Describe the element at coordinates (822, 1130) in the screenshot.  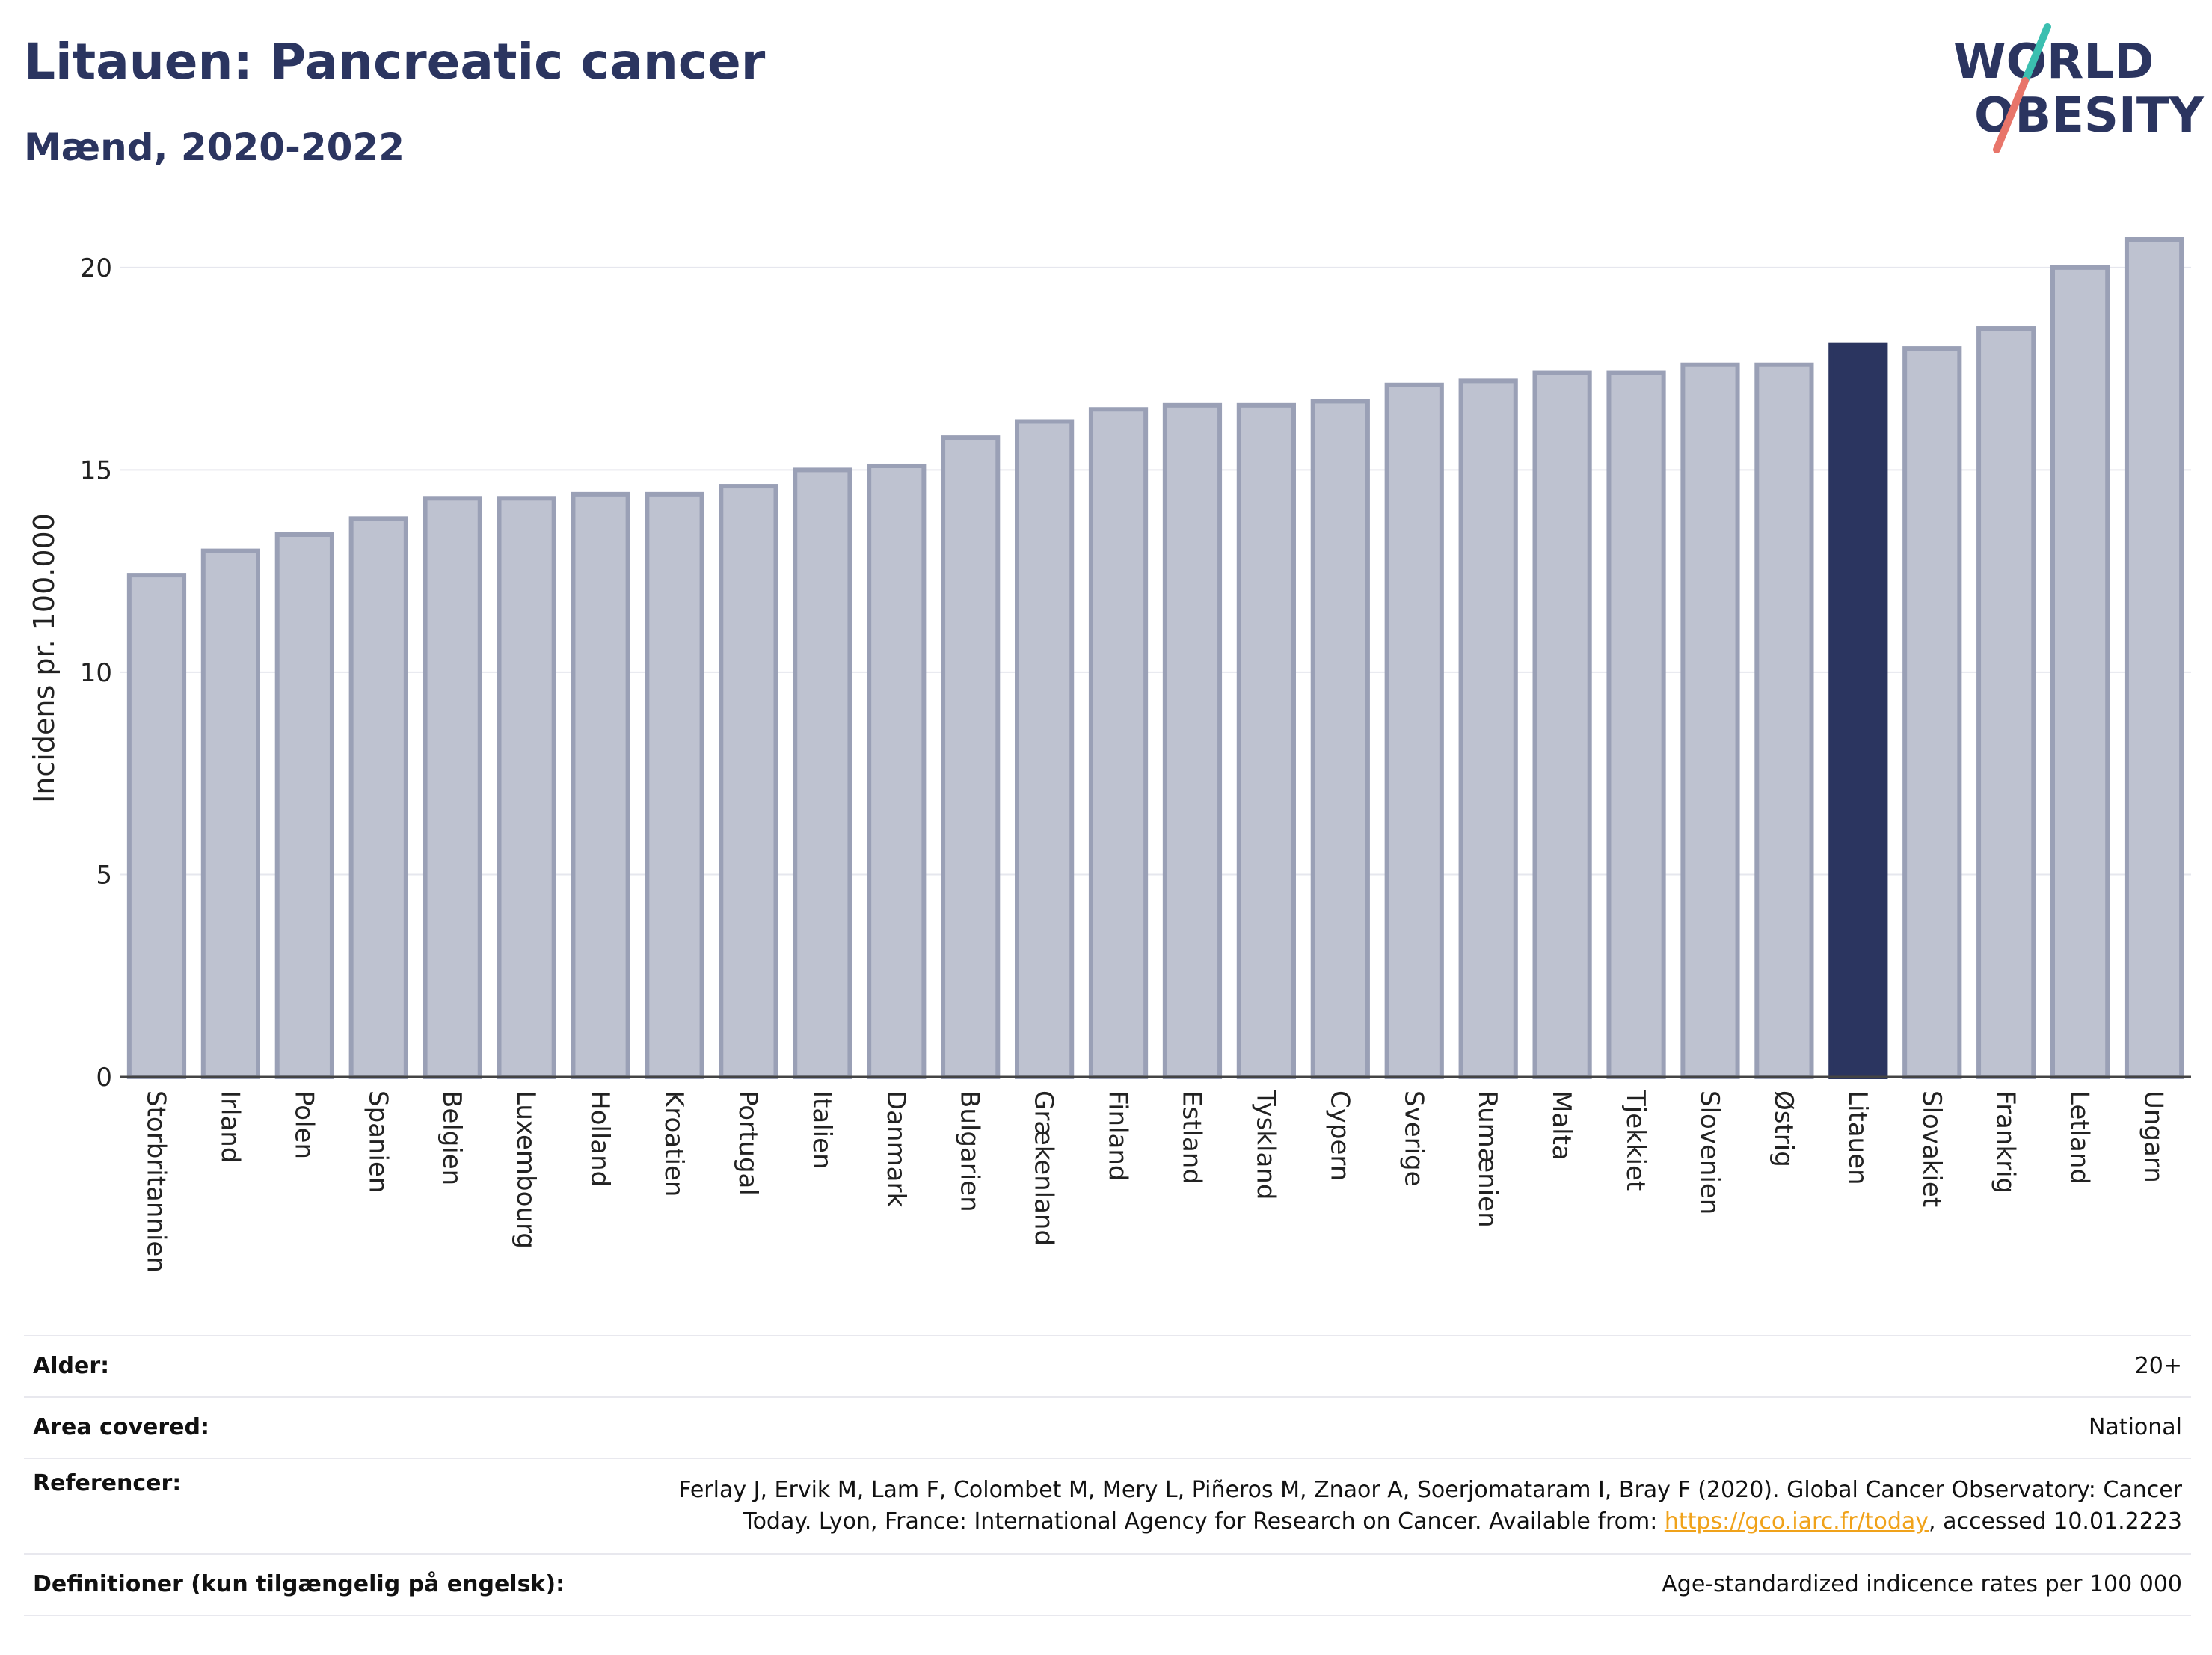
I see `x-tick-label: Italien` at that location.